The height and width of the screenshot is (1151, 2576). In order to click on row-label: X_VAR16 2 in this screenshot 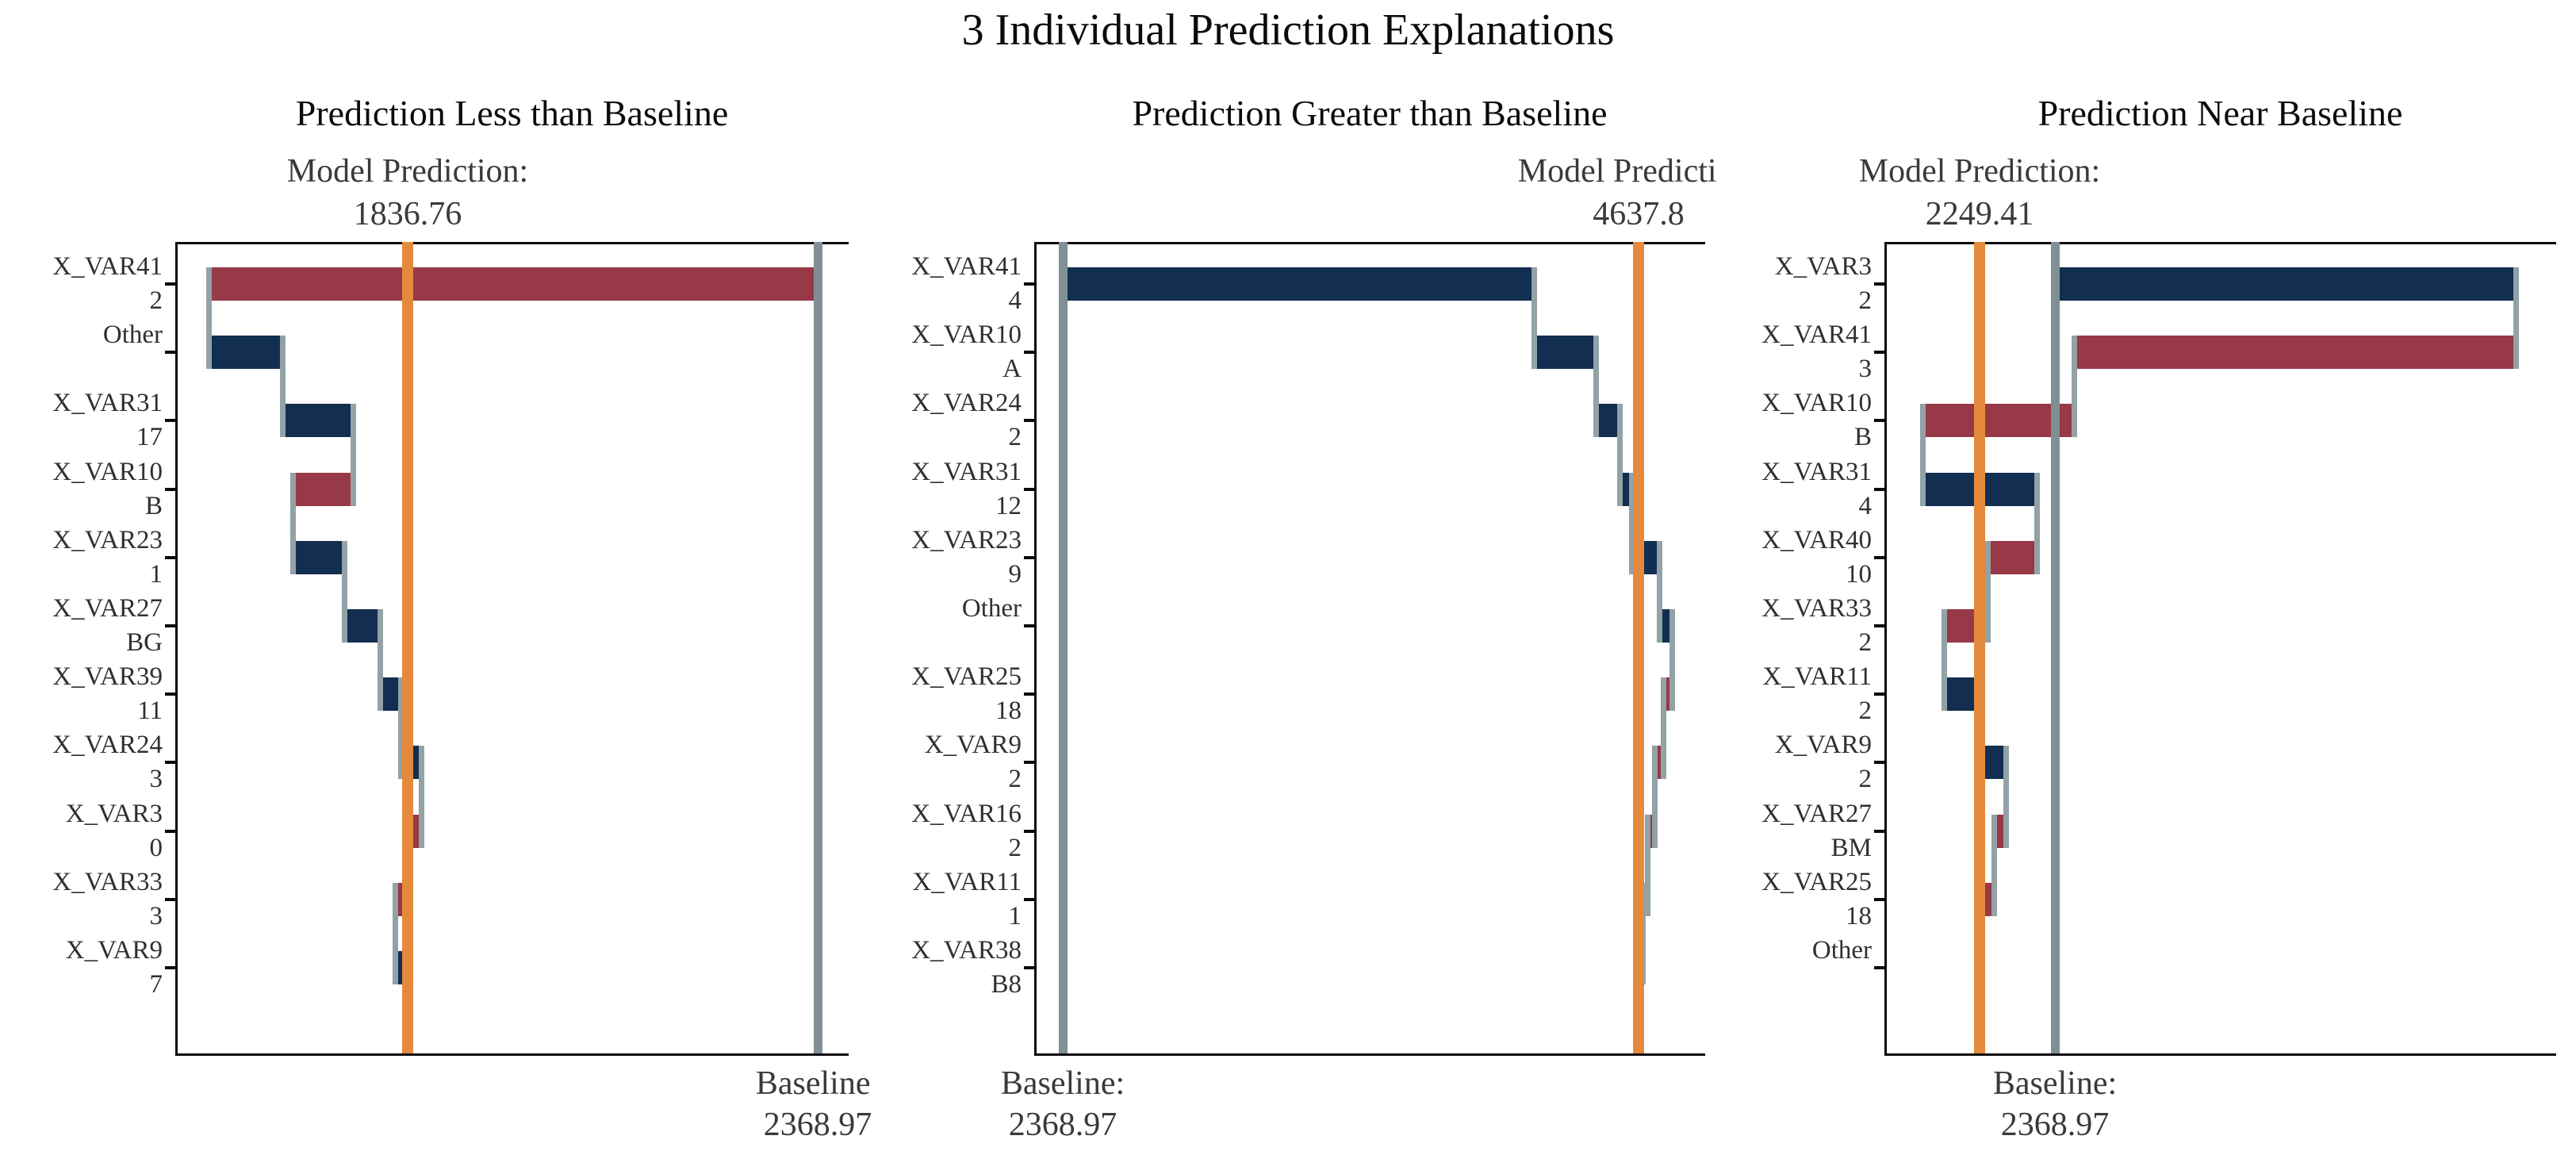, I will do `click(947, 831)`.